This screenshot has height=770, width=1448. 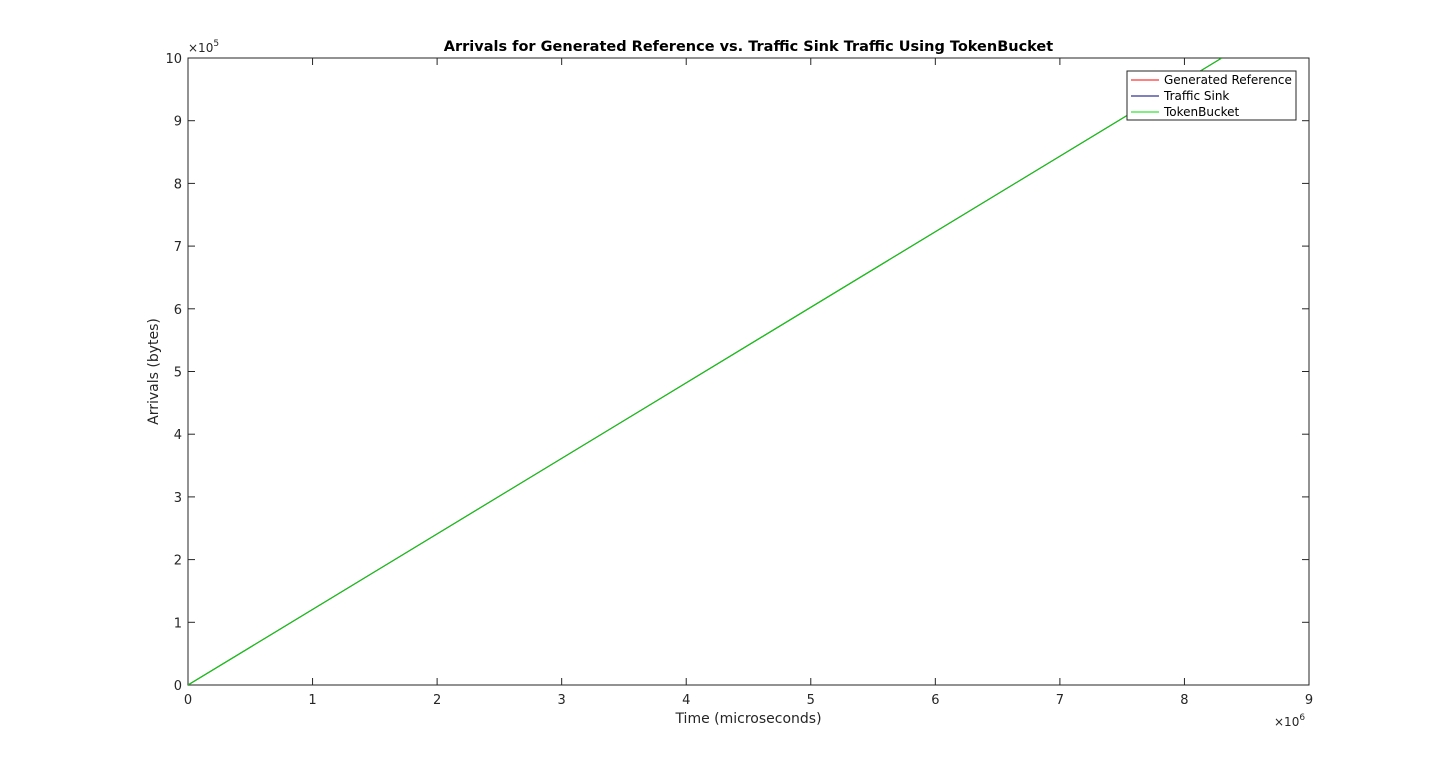 I want to click on x-tick-label: 9, so click(x=1309, y=700).